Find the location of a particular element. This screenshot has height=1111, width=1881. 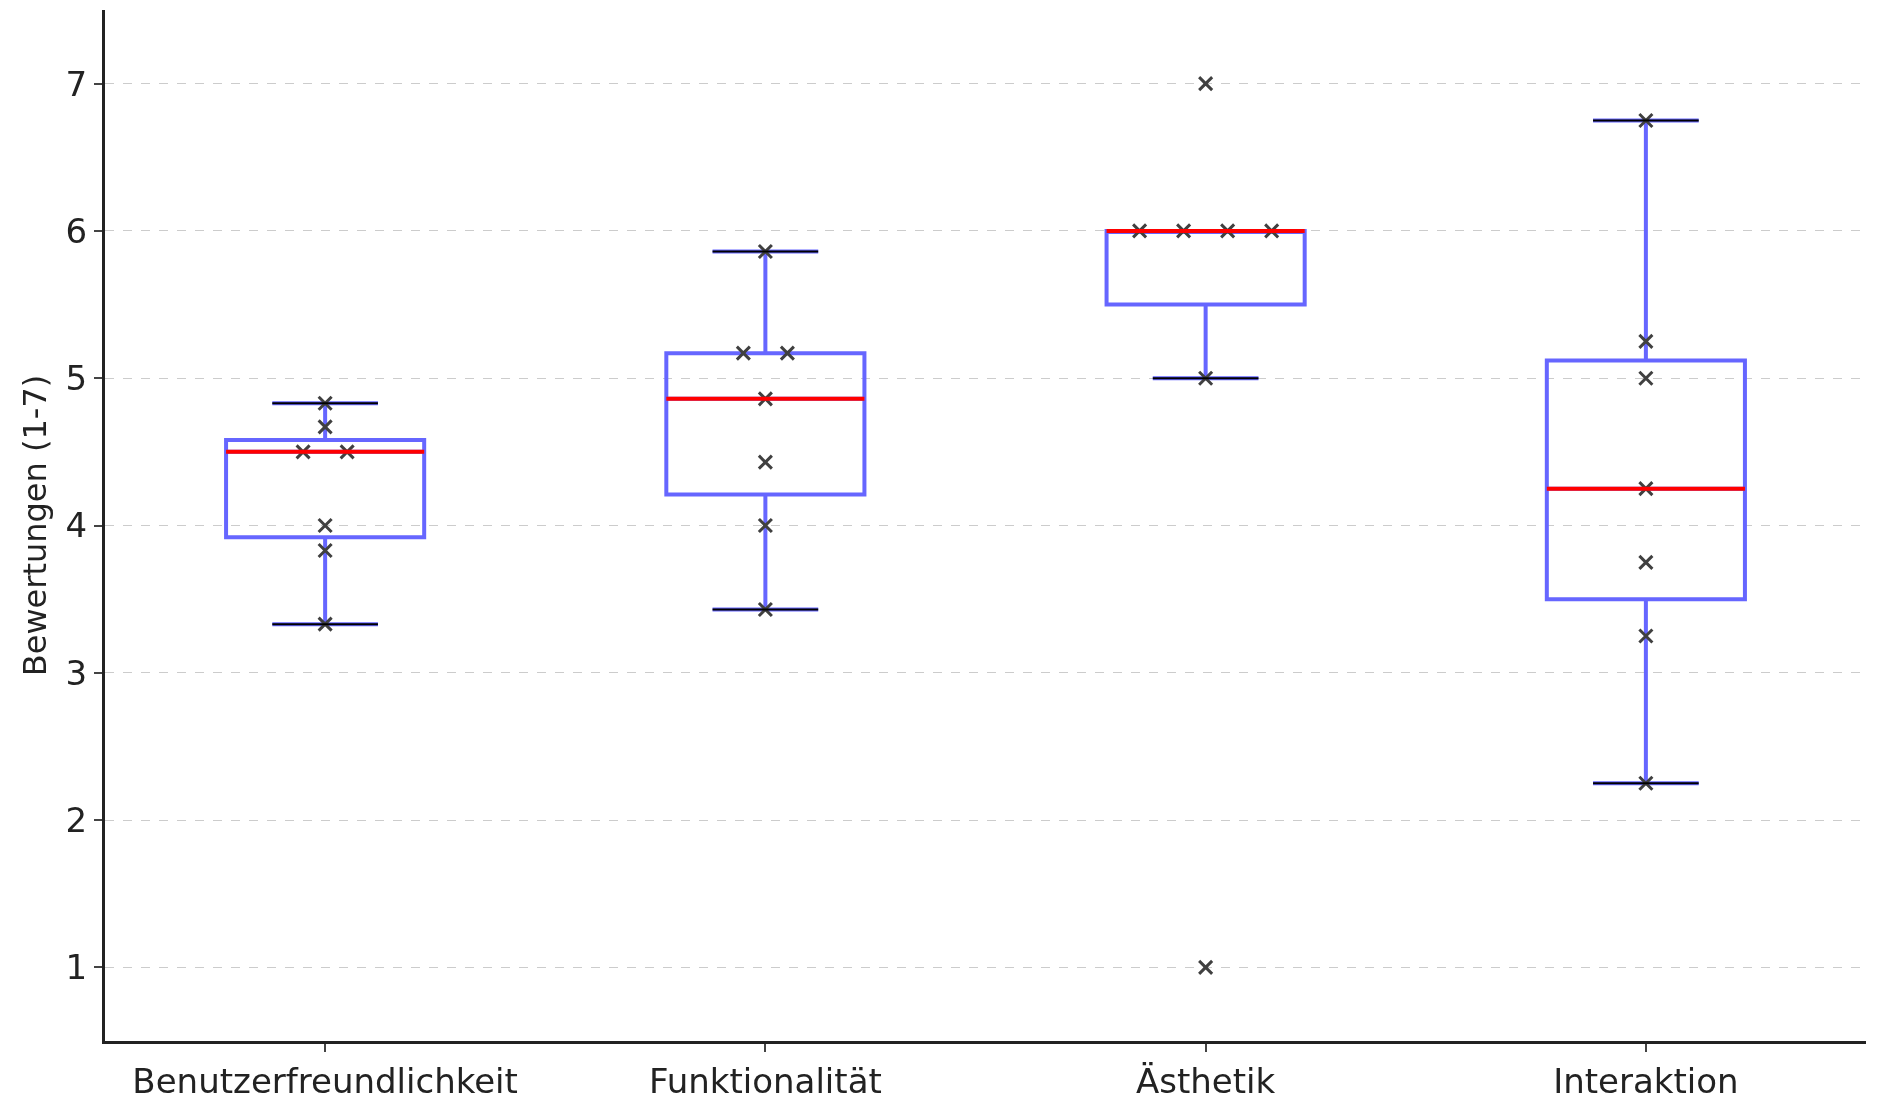

x-tick-label: Benutzerfreundlichkeit is located at coordinates (325, 1080).